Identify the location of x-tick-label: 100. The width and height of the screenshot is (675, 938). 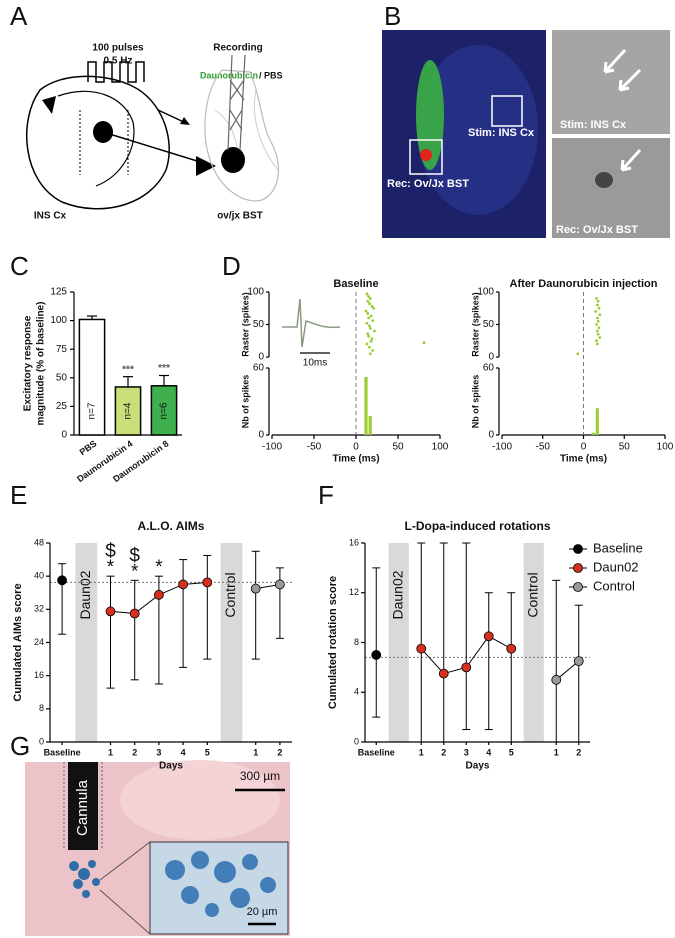
(665, 447).